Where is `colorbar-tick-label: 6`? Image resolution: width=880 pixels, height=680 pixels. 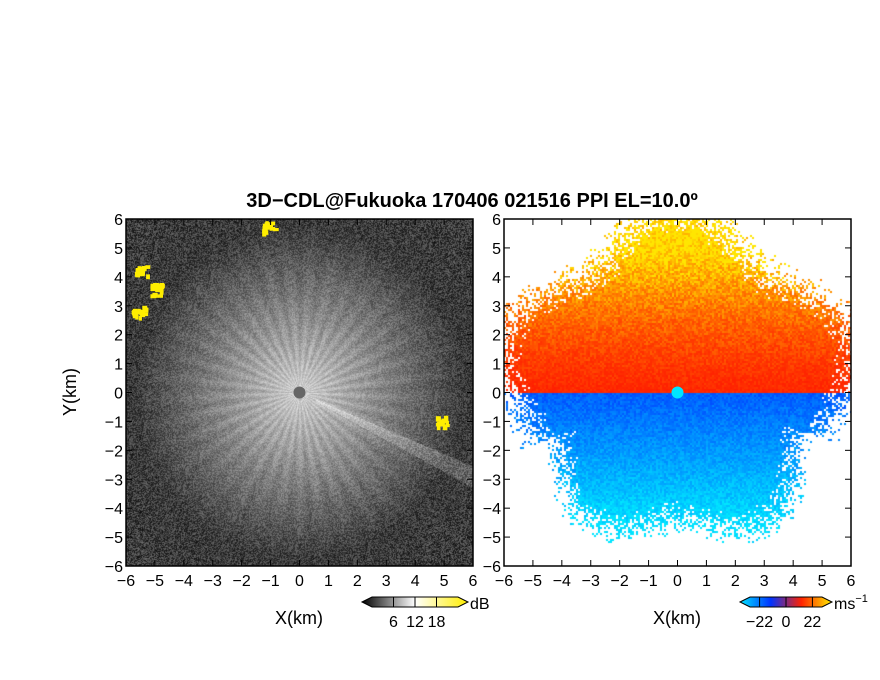
colorbar-tick-label: 6 is located at coordinates (393, 622).